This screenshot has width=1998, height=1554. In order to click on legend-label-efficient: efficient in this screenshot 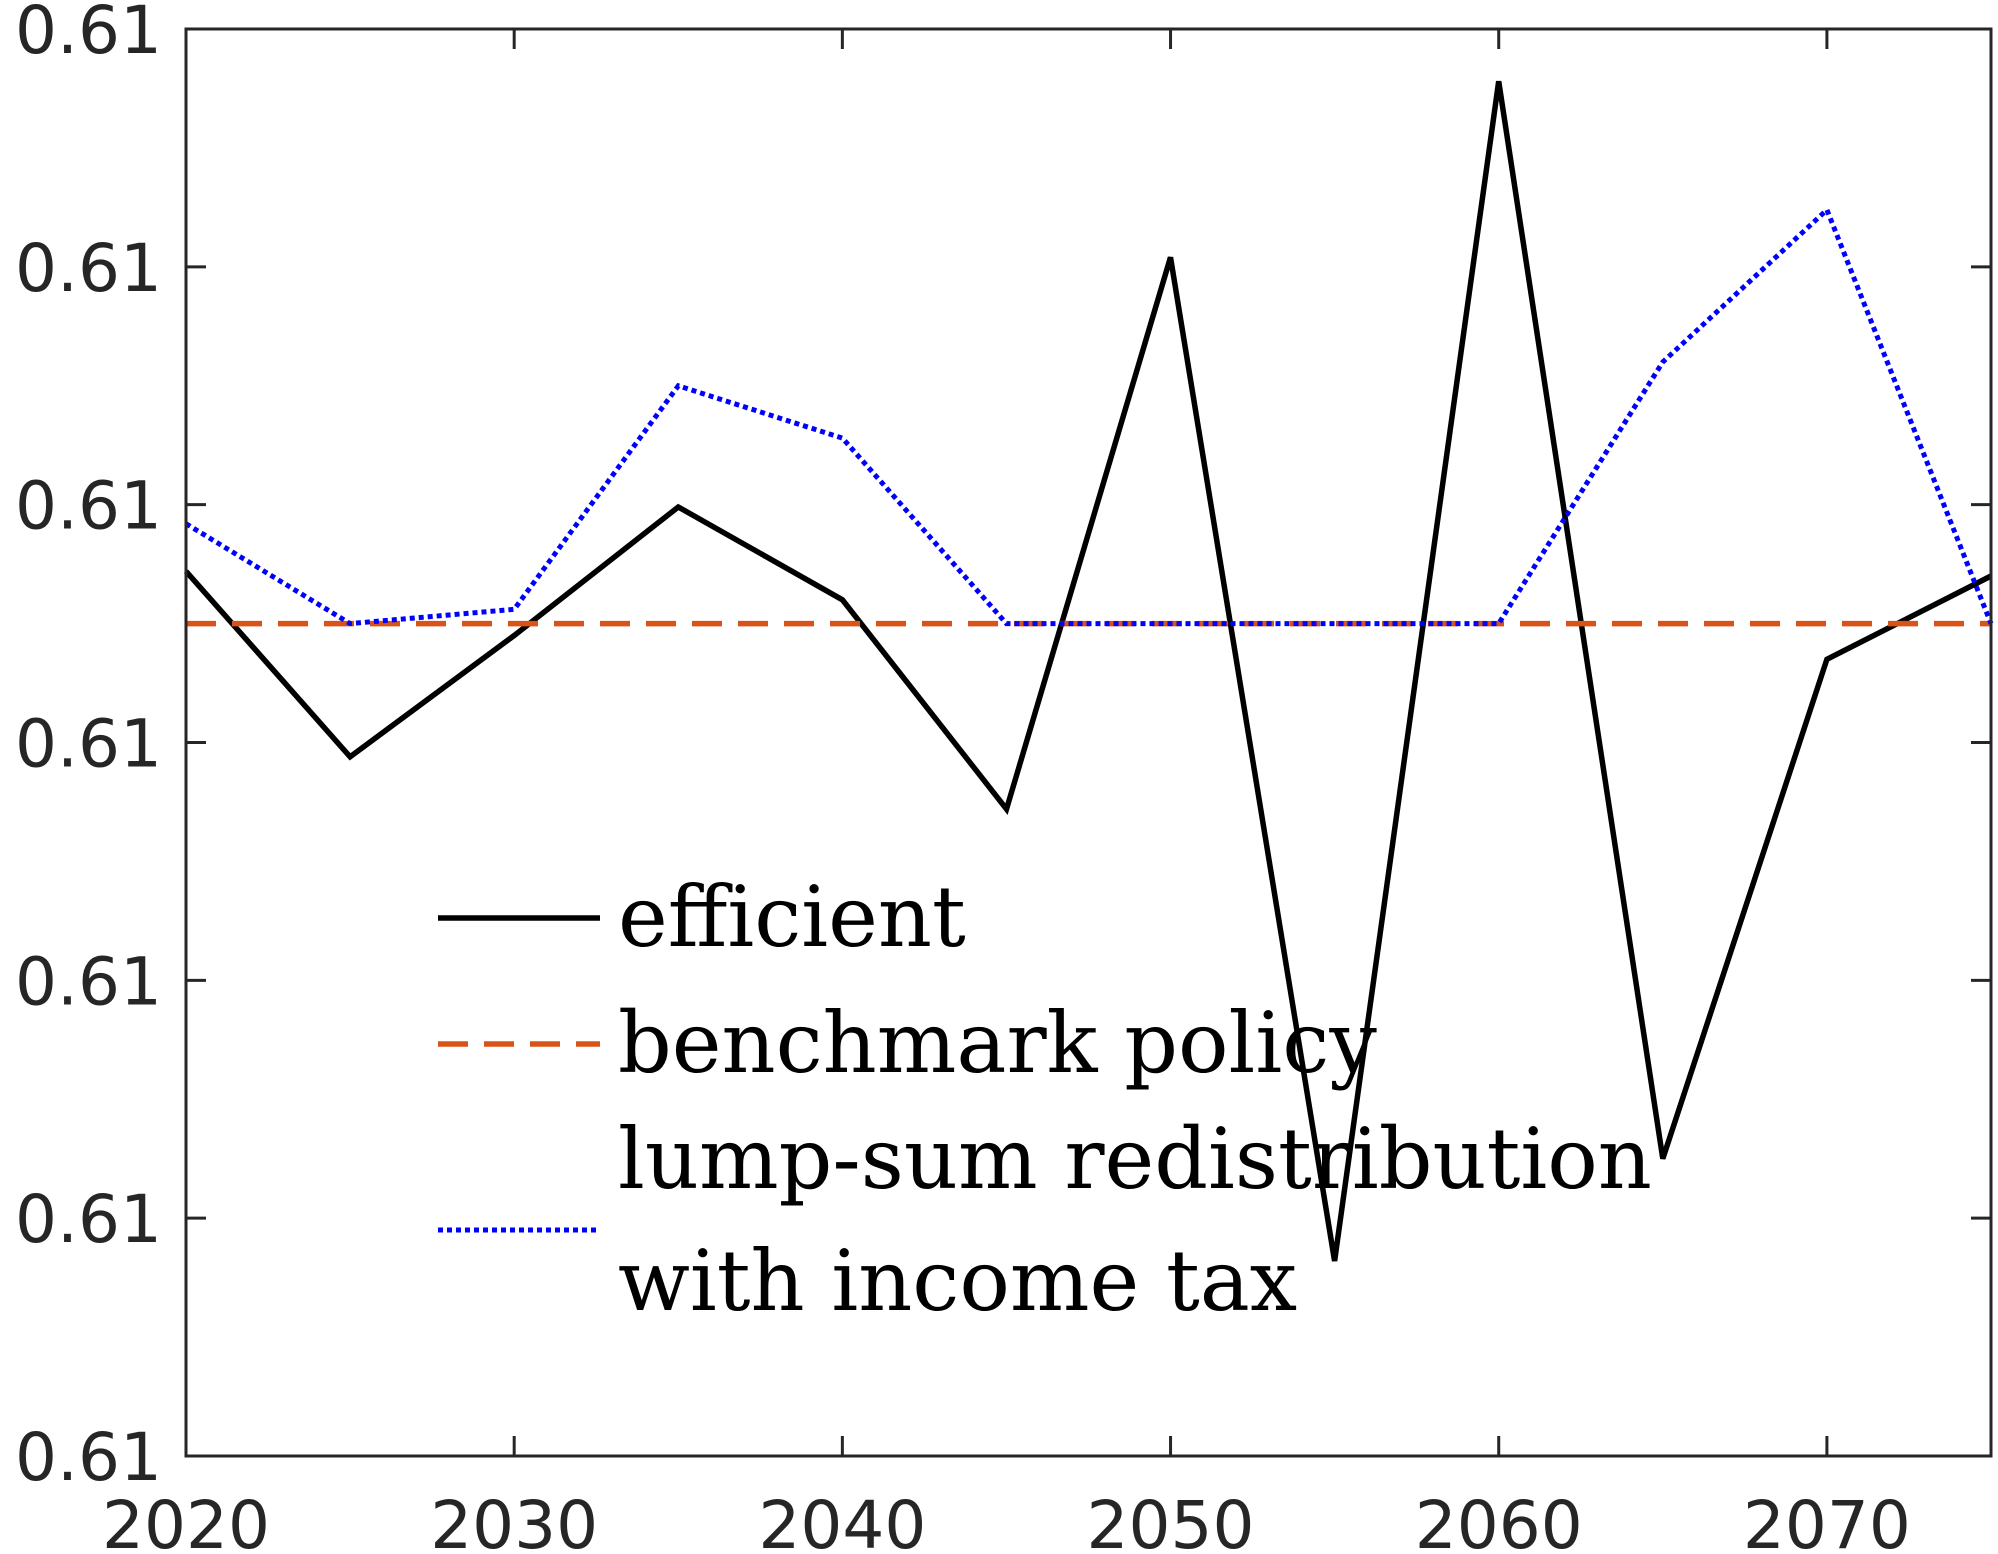, I will do `click(792, 917)`.